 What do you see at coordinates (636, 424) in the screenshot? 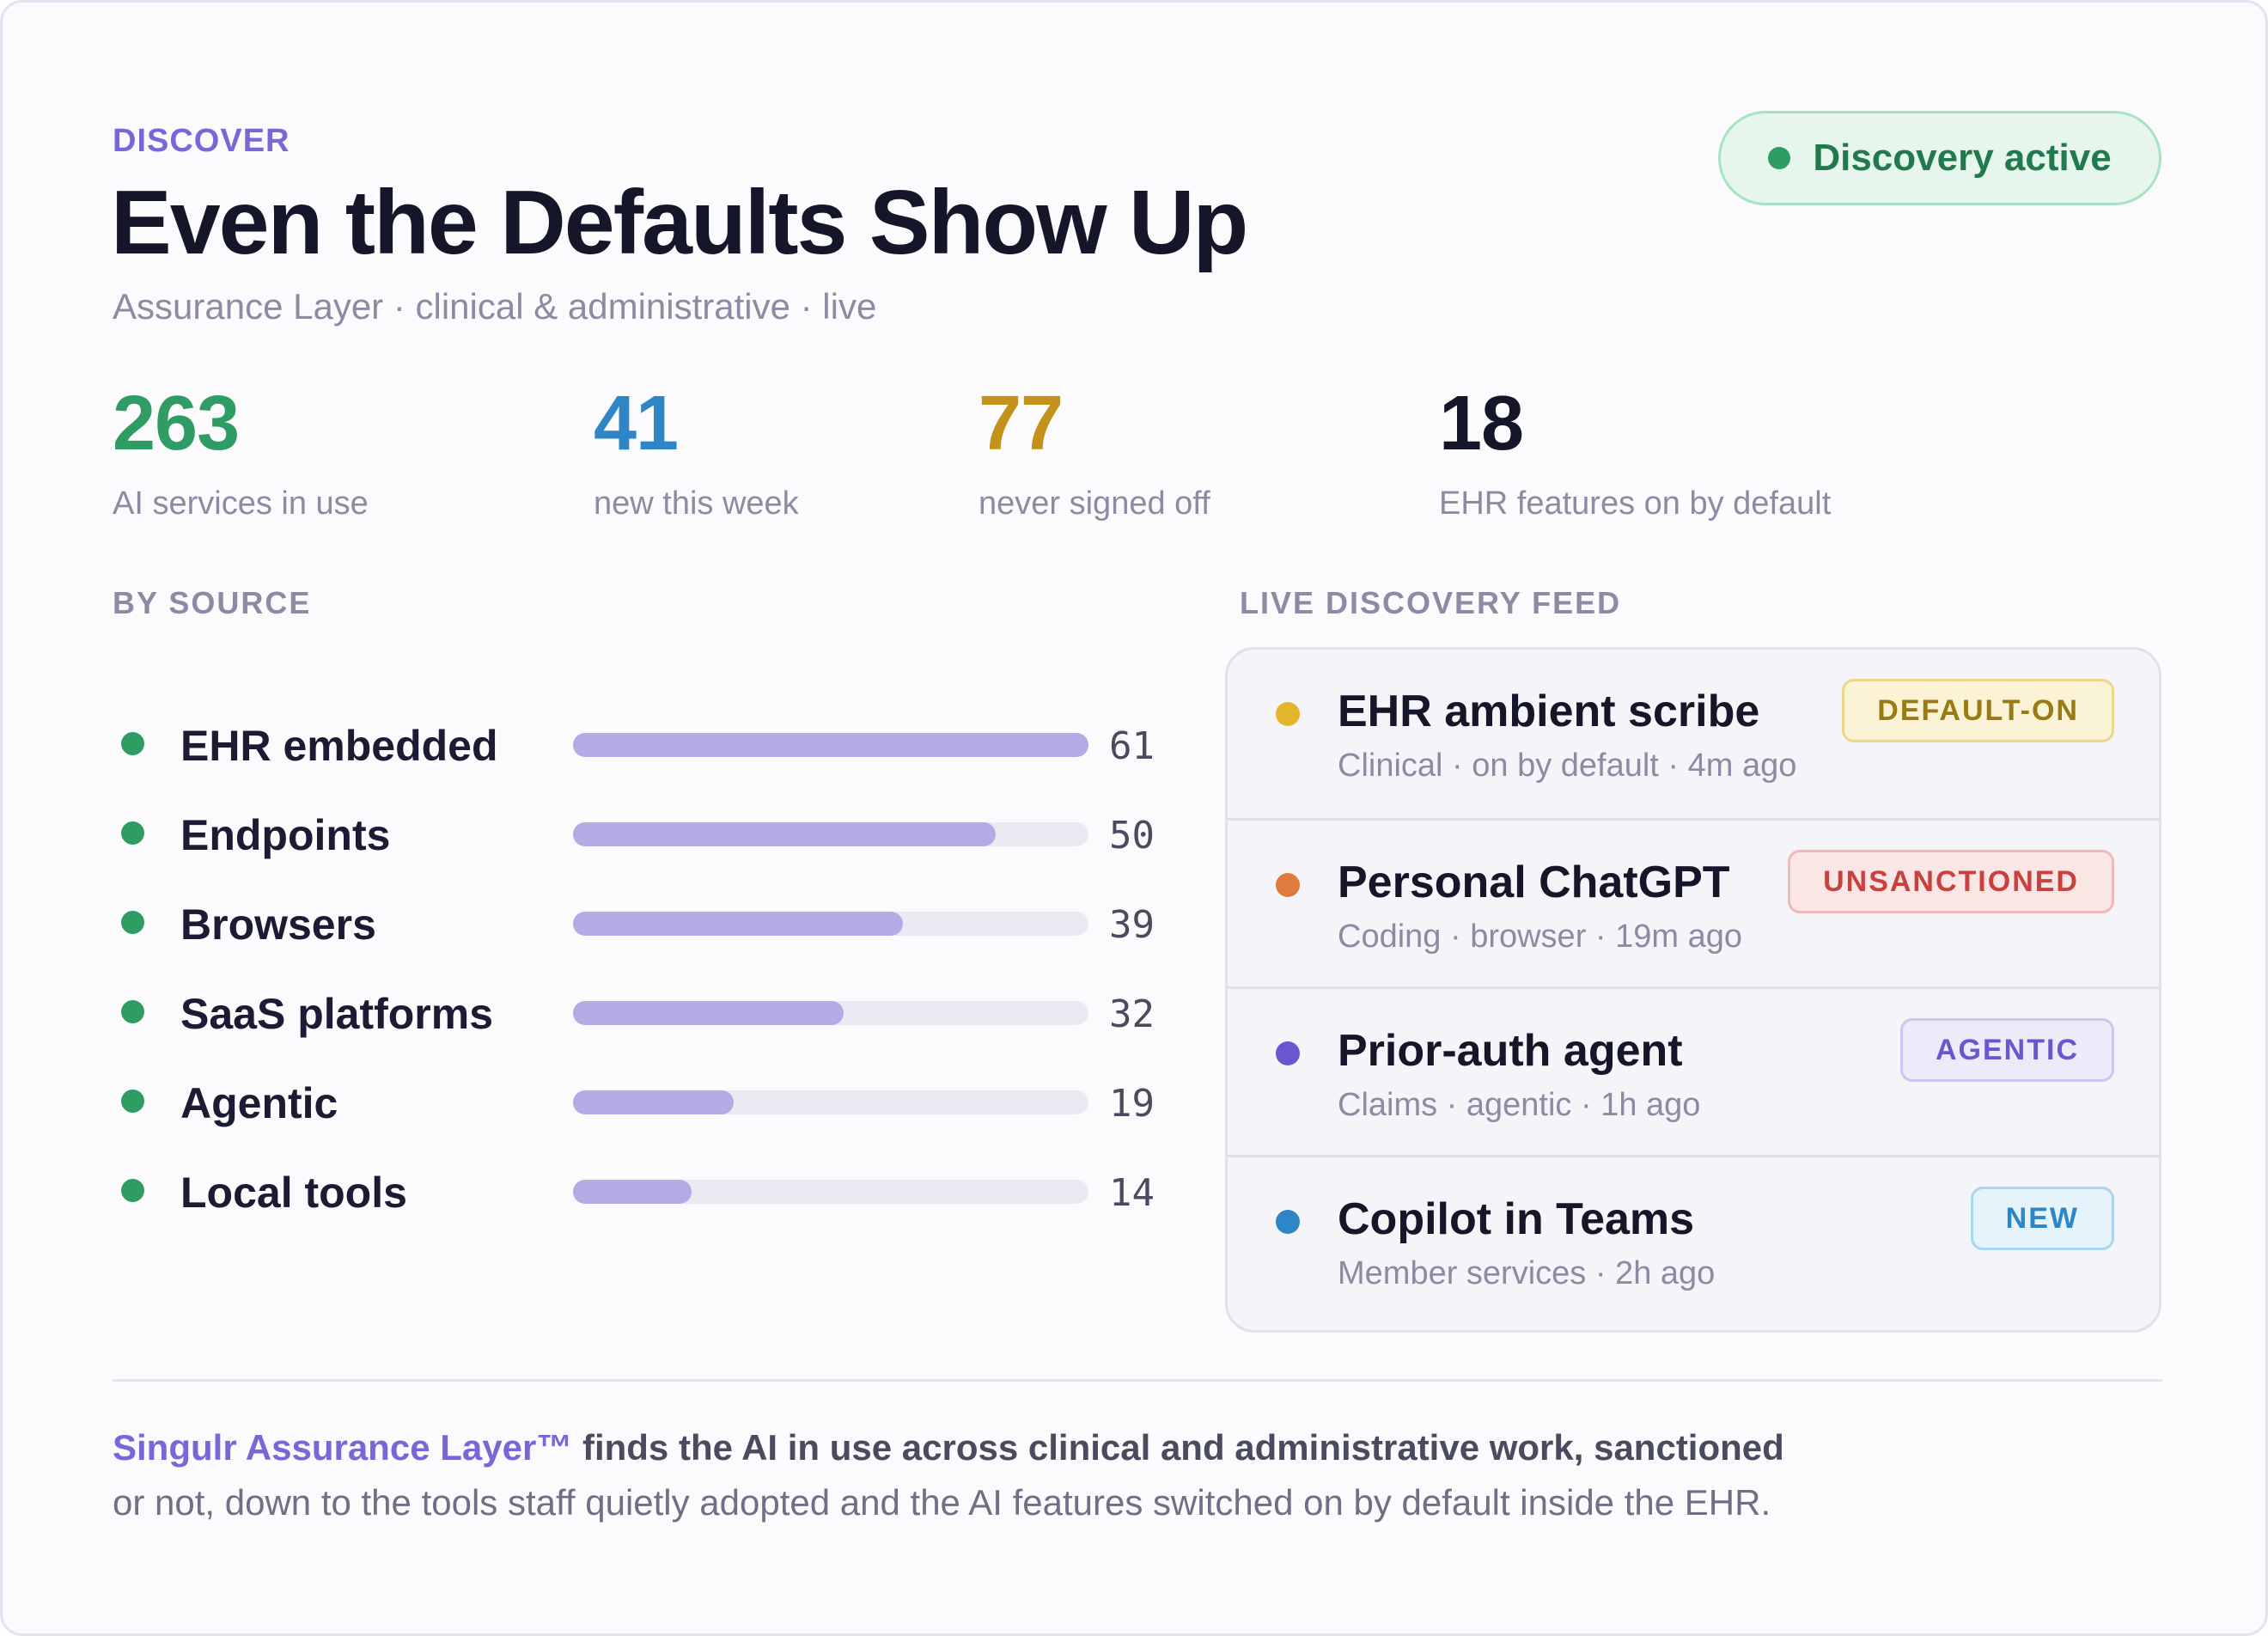
I see `stat-value: 41` at bounding box center [636, 424].